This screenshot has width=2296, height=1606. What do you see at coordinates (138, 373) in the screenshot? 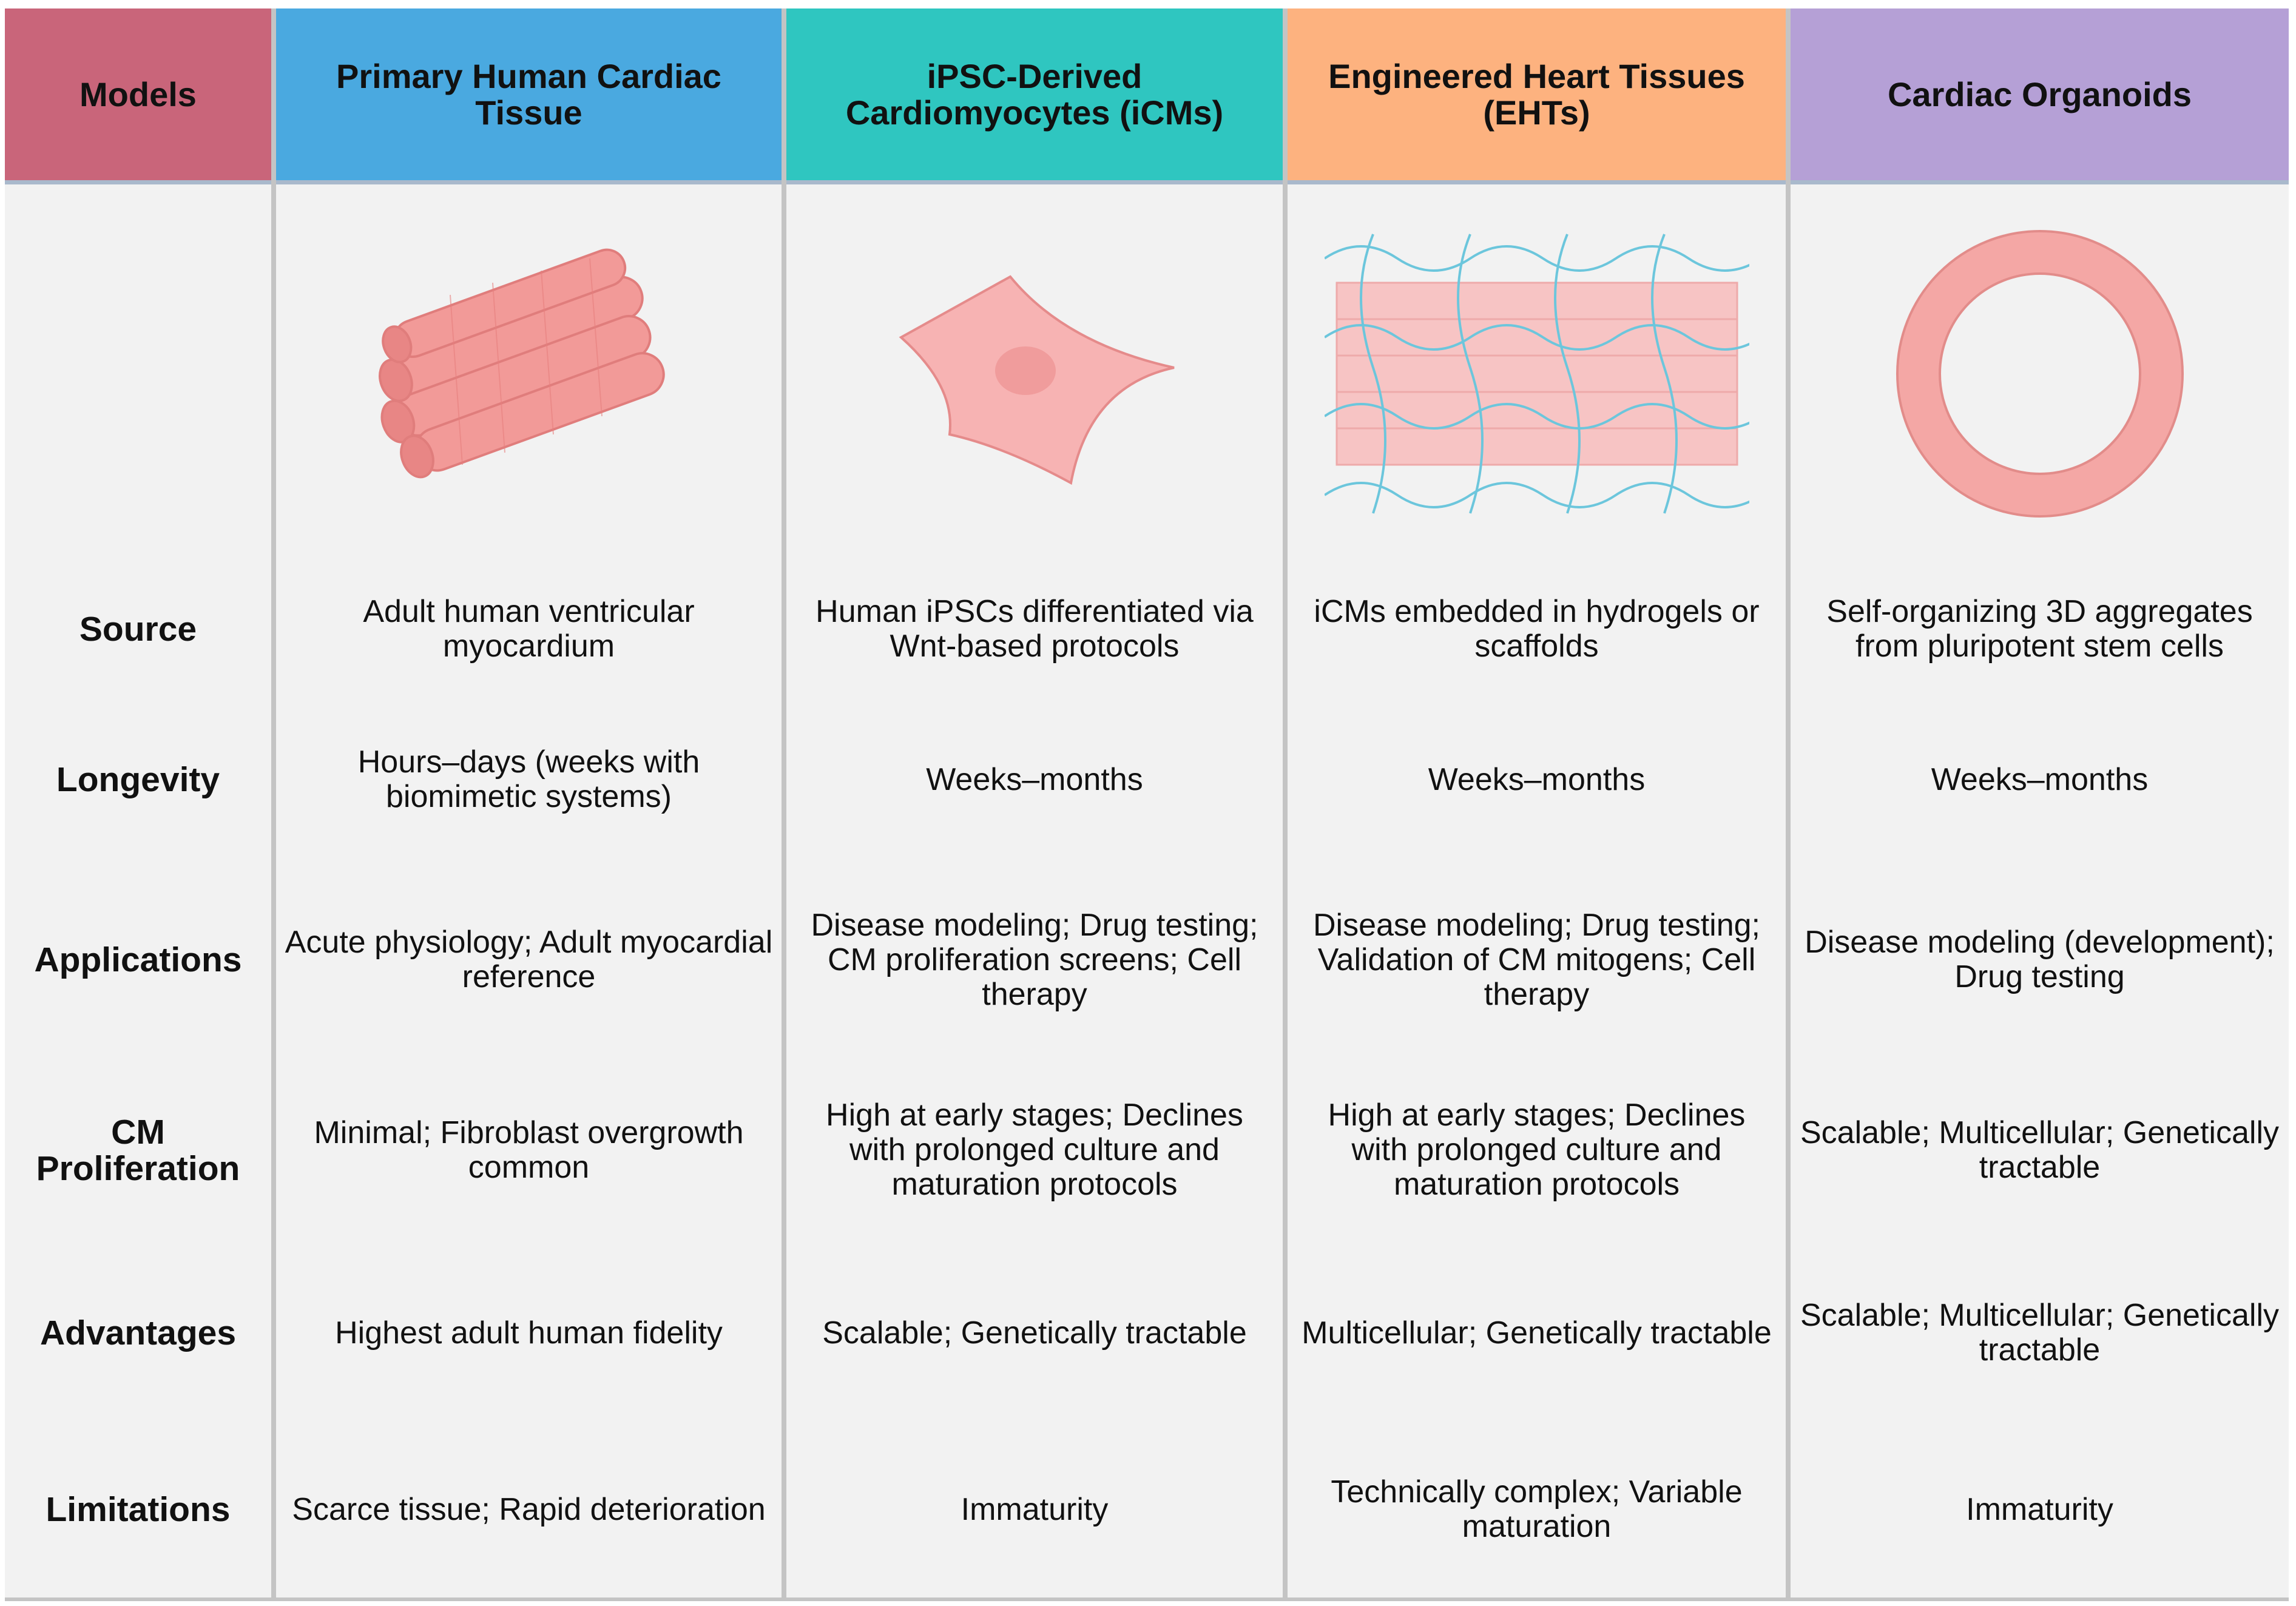
I see `blank-cell` at bounding box center [138, 373].